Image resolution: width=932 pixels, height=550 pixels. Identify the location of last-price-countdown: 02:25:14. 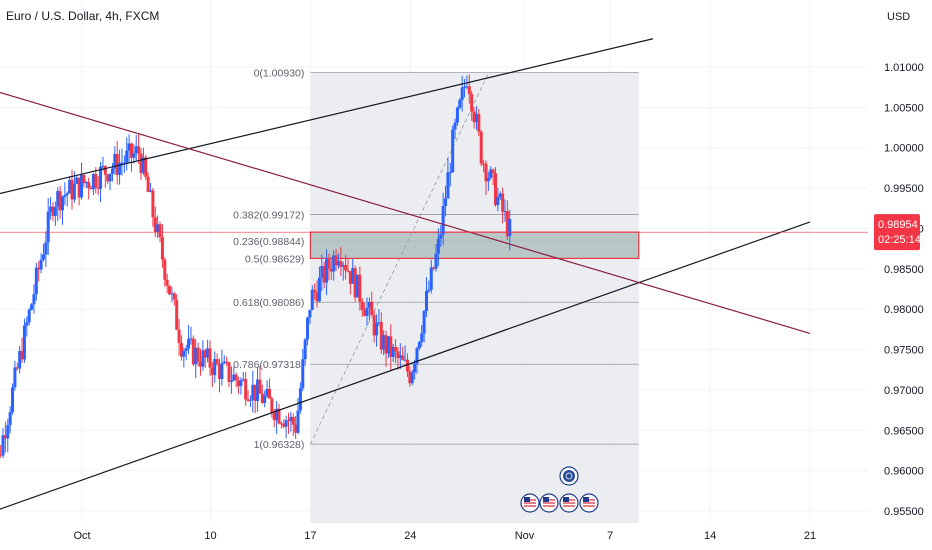
(899, 240).